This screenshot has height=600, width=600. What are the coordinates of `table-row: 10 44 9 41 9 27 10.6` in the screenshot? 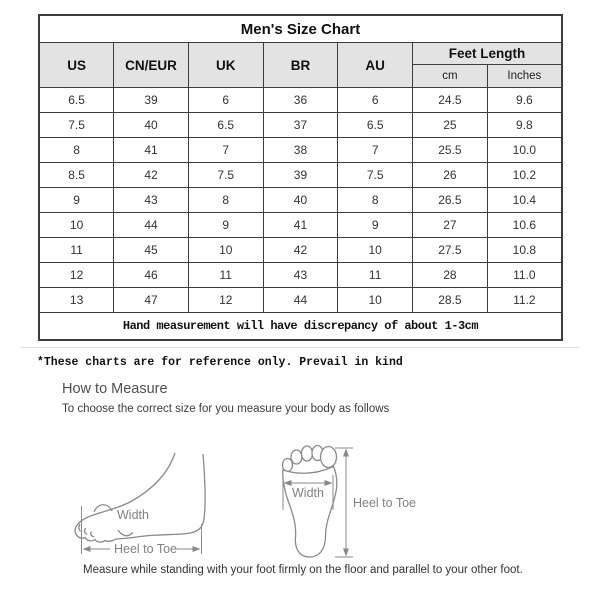 It's located at (300, 225).